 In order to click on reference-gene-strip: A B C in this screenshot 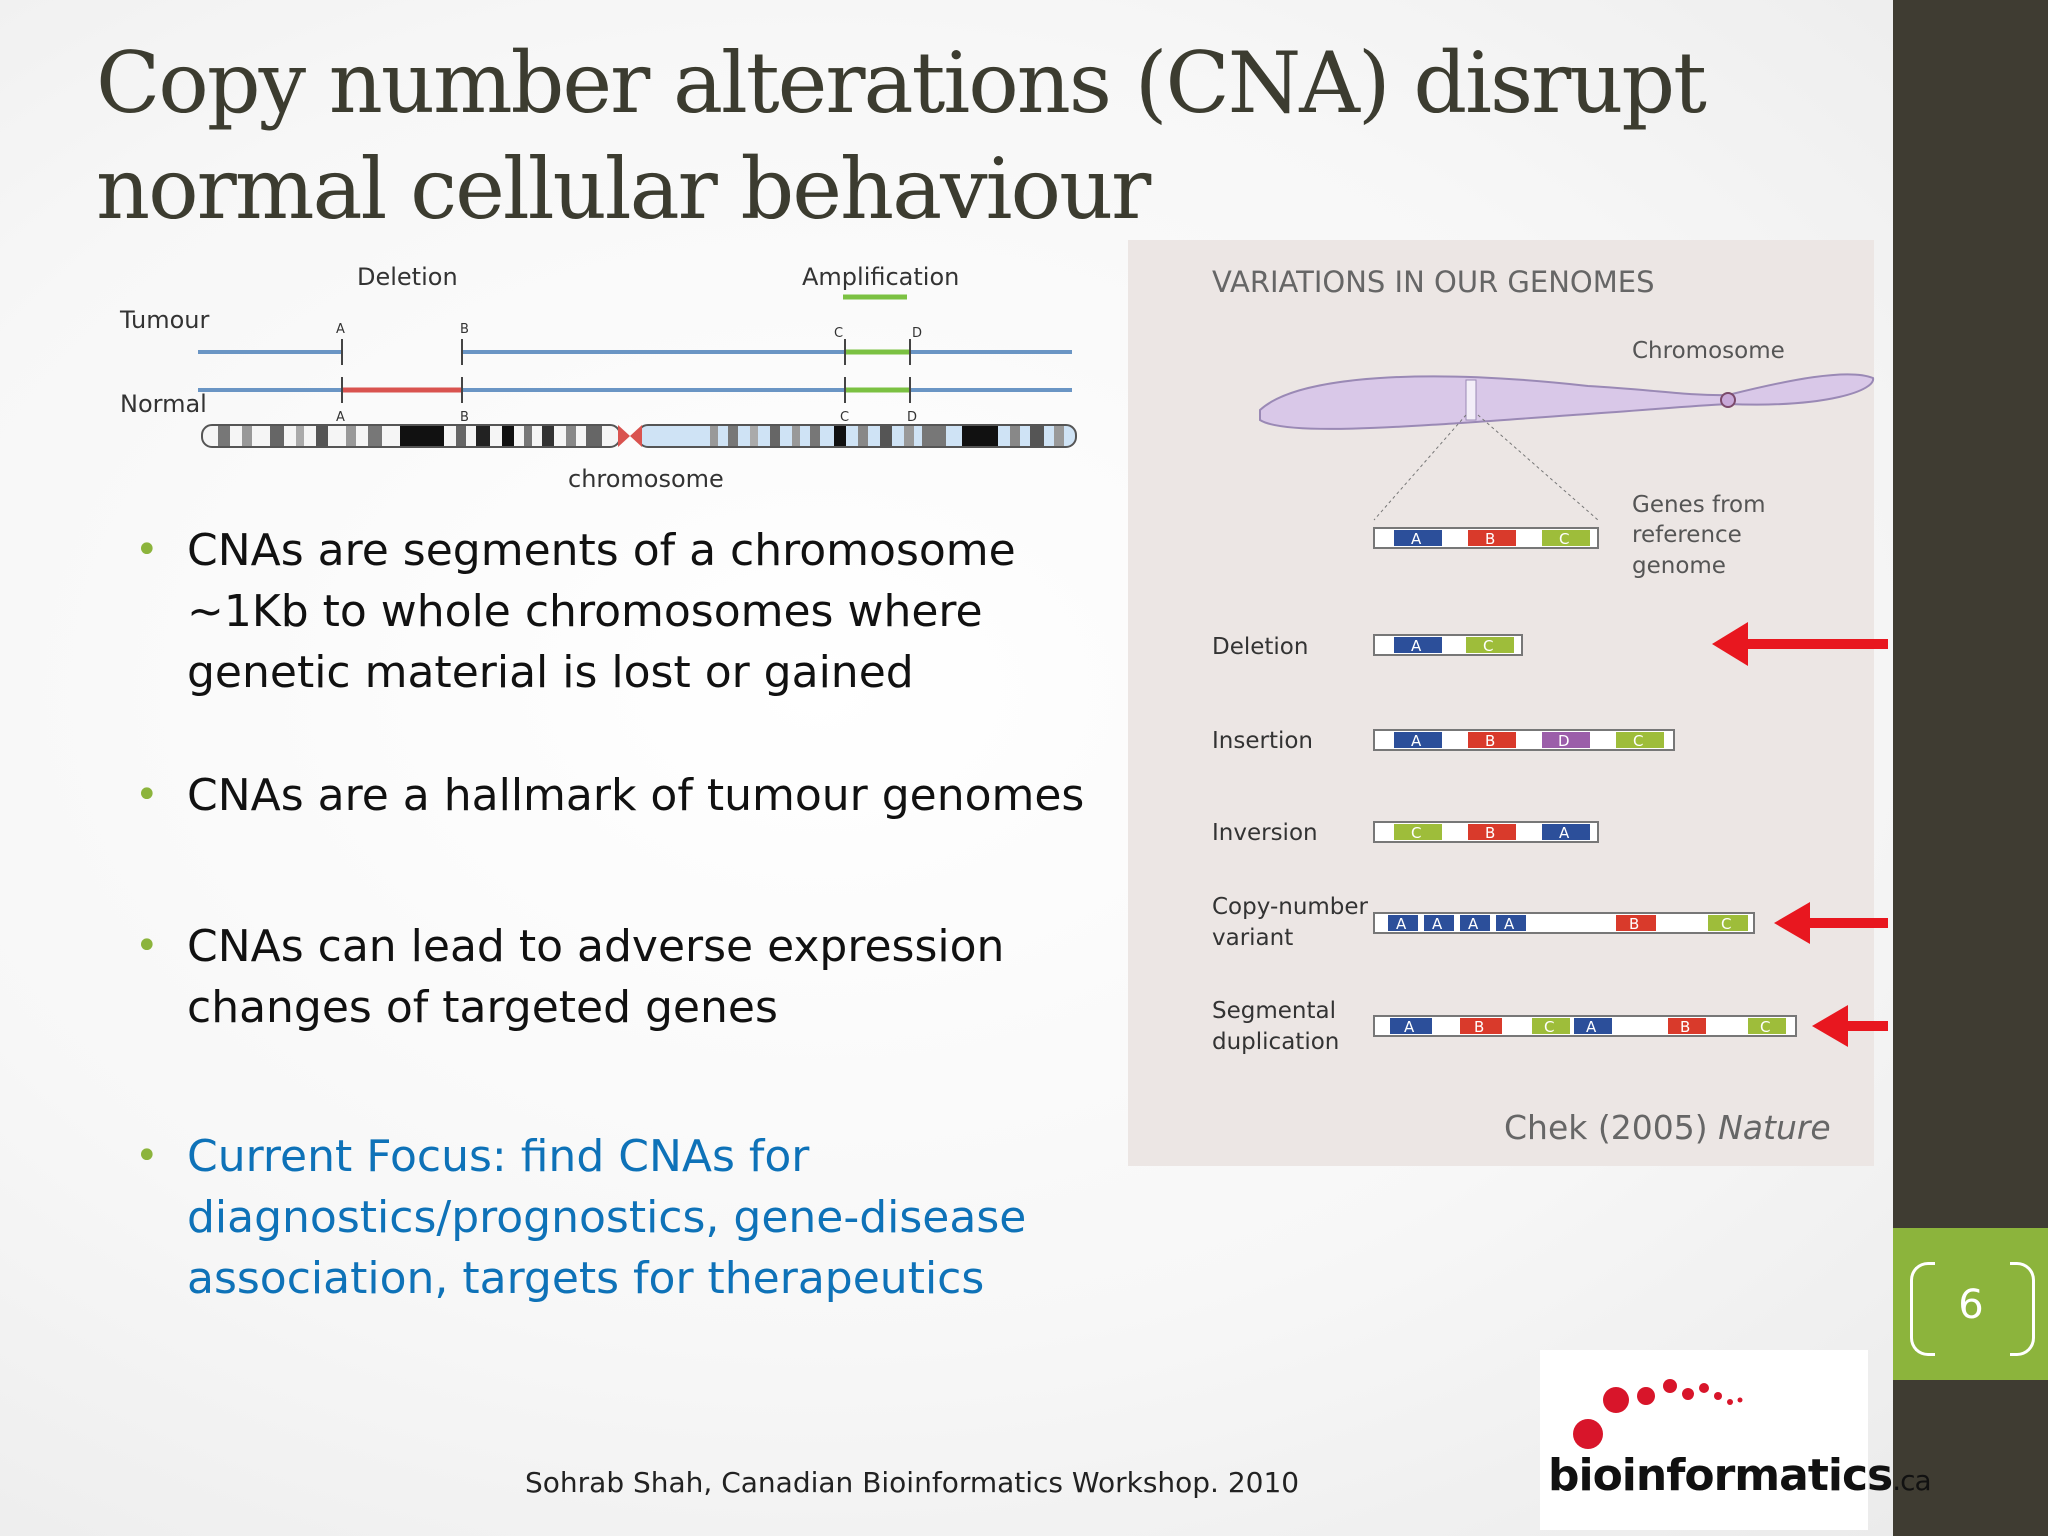, I will do `click(1486, 538)`.